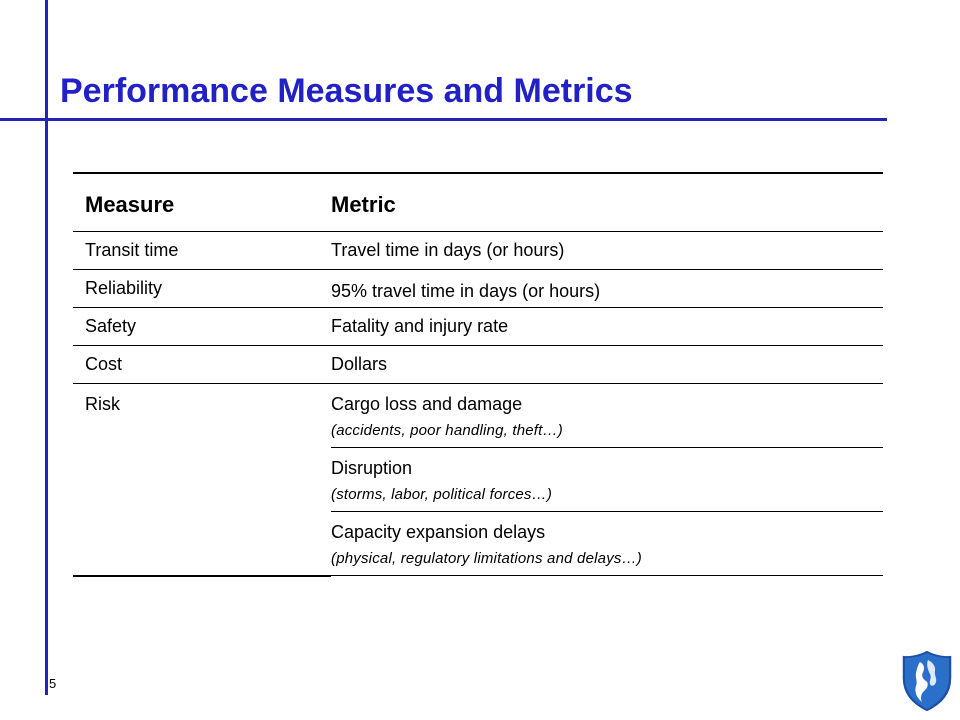 The image size is (960, 720). What do you see at coordinates (420, 326) in the screenshot?
I see `metric-cell: Fatality and injury rate` at bounding box center [420, 326].